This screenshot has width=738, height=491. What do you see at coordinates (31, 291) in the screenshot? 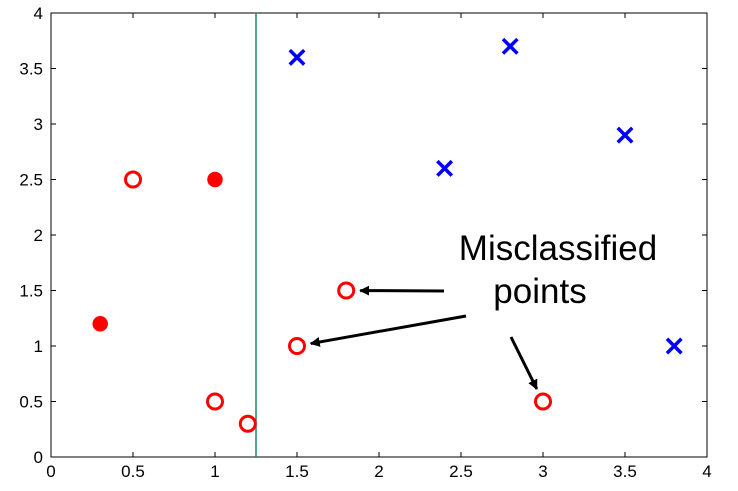
I see `y-tick-label: 1.5` at bounding box center [31, 291].